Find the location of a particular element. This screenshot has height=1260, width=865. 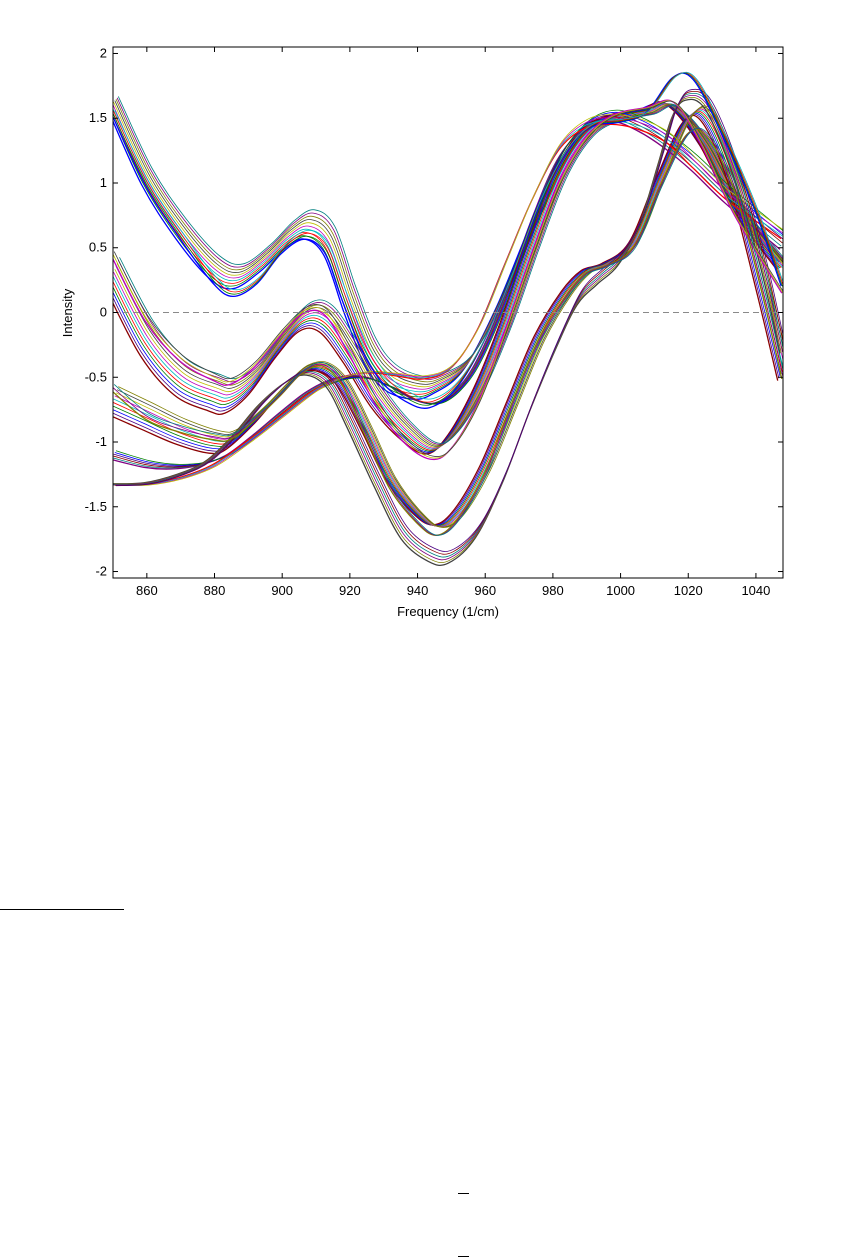

x-tick-label: 940 is located at coordinates (418, 590).